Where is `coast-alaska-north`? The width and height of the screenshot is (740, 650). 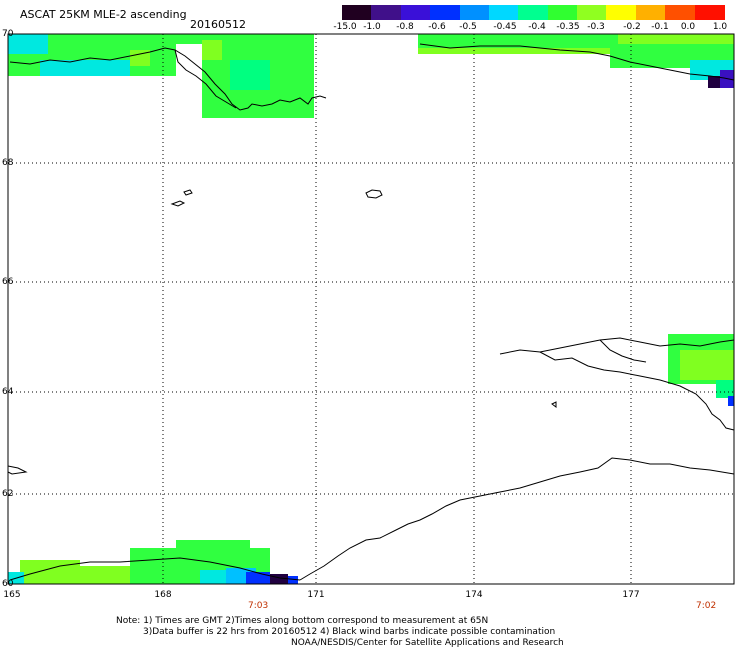
coast-alaska-north is located at coordinates (577, 62).